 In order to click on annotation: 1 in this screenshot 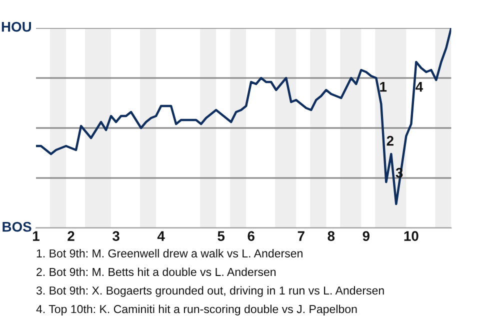, I will do `click(383, 87)`.